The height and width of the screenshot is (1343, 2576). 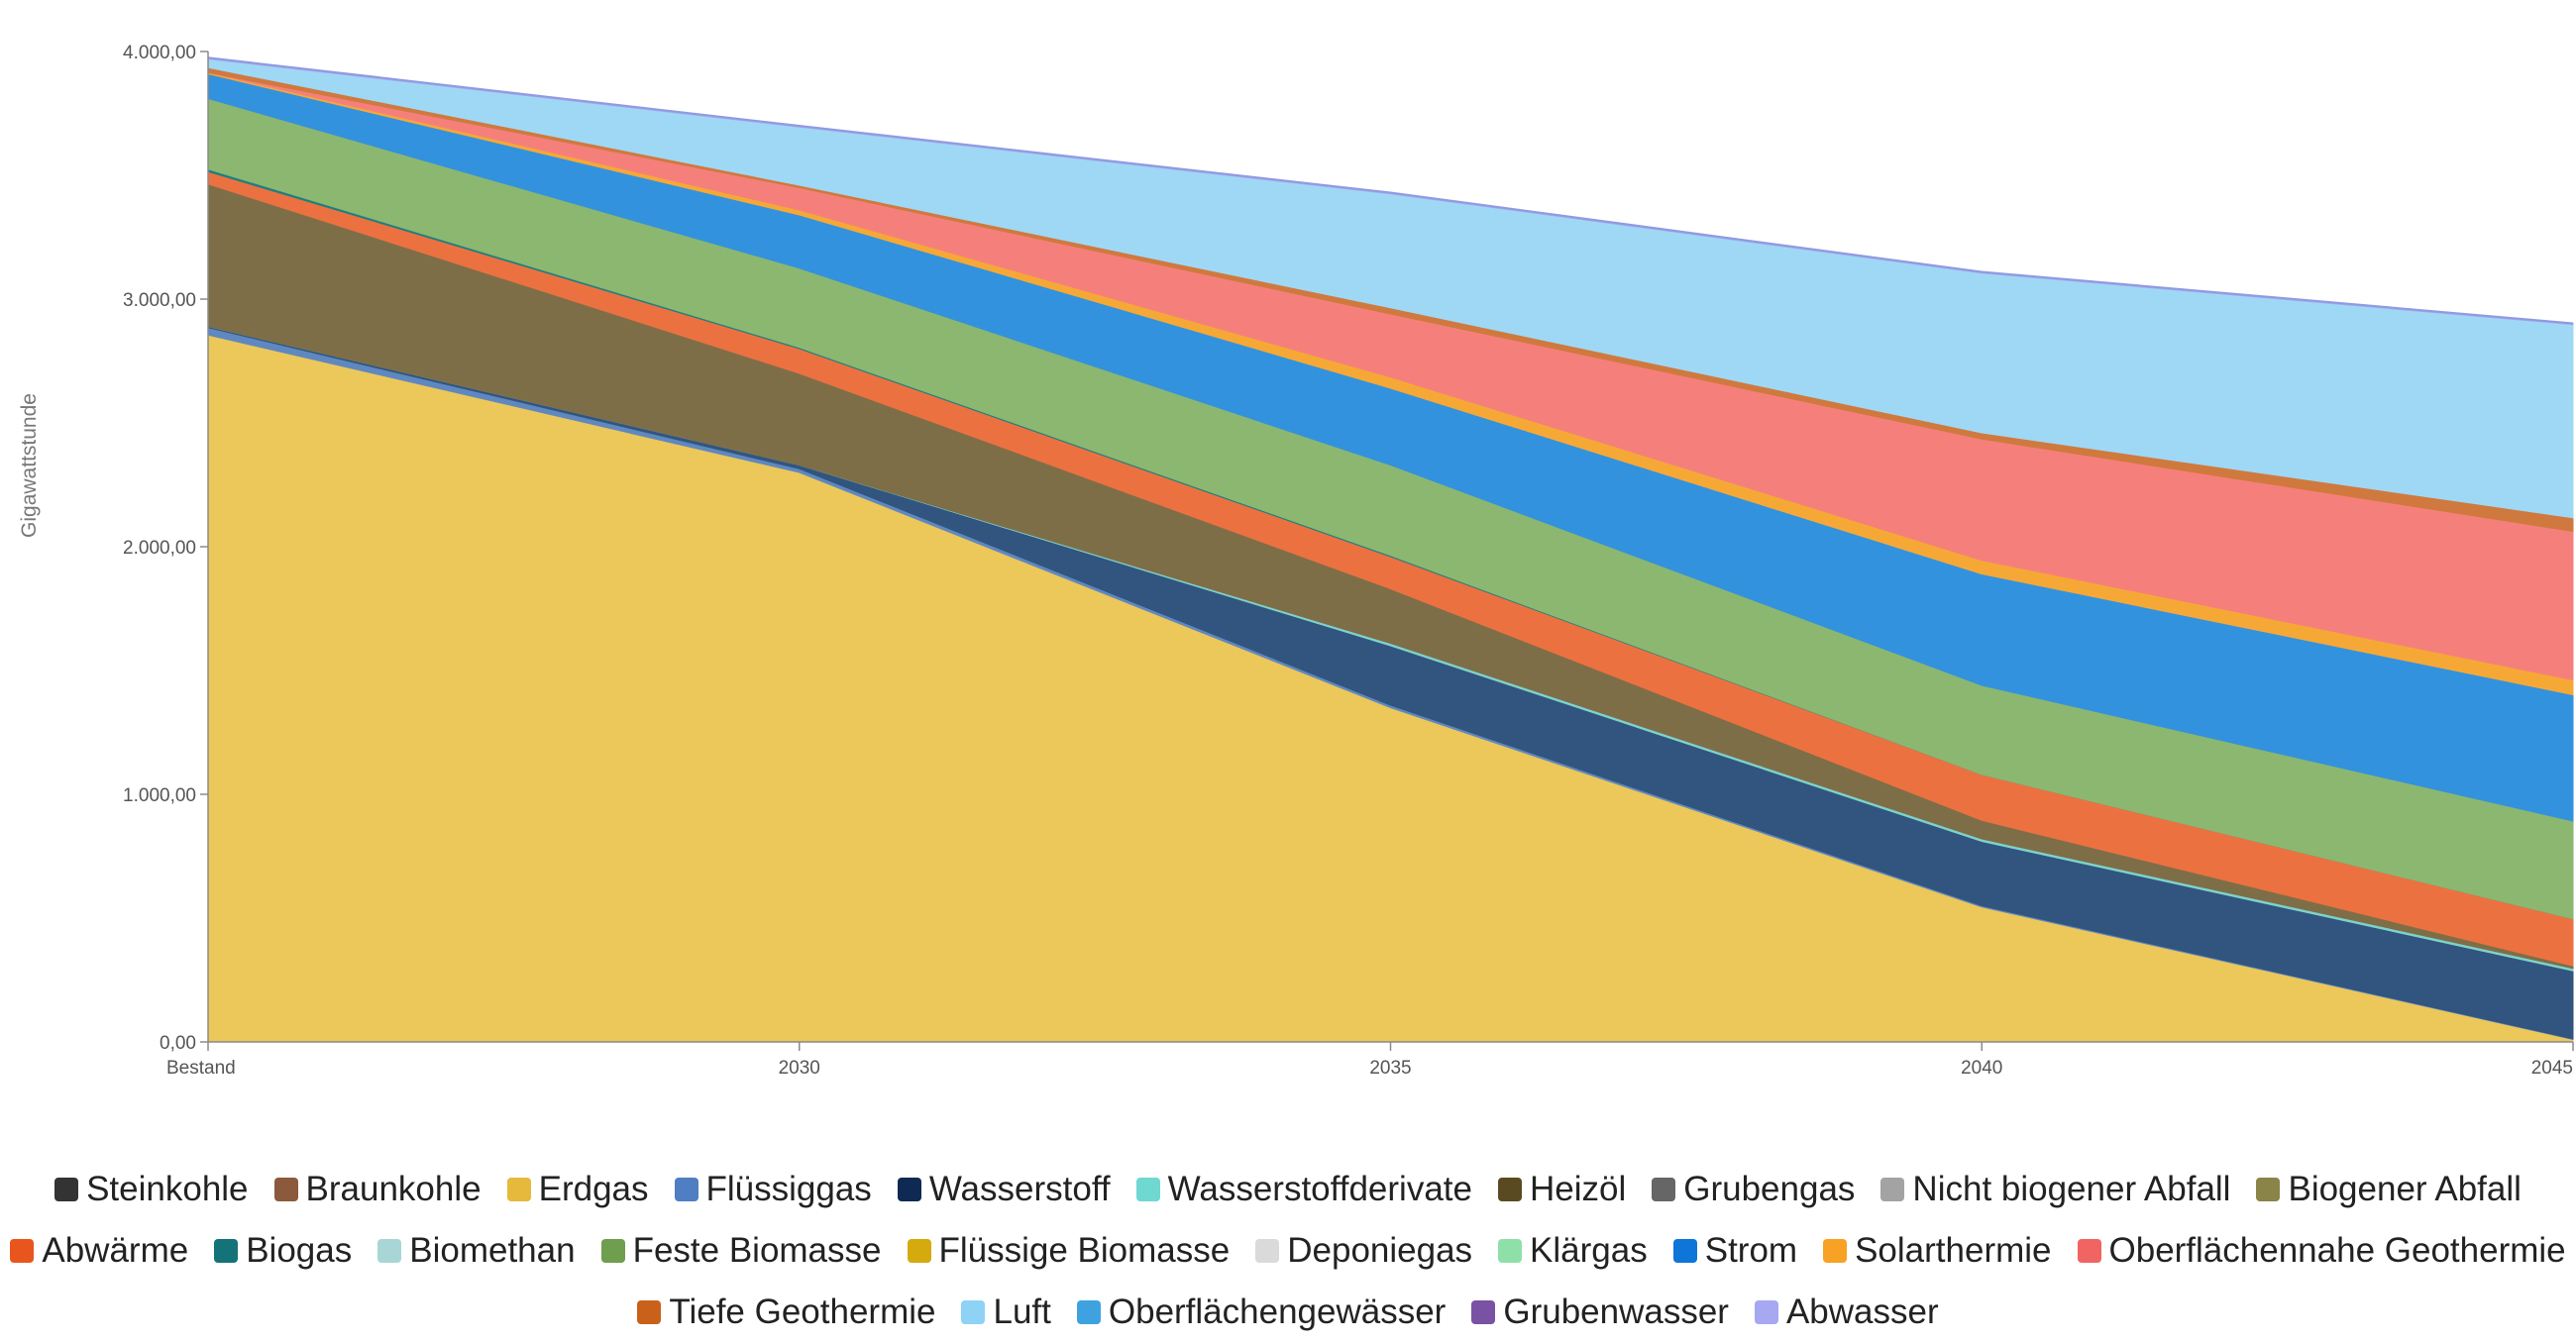 What do you see at coordinates (1085, 1250) in the screenshot?
I see `legend-label: Flüssige Biomasse` at bounding box center [1085, 1250].